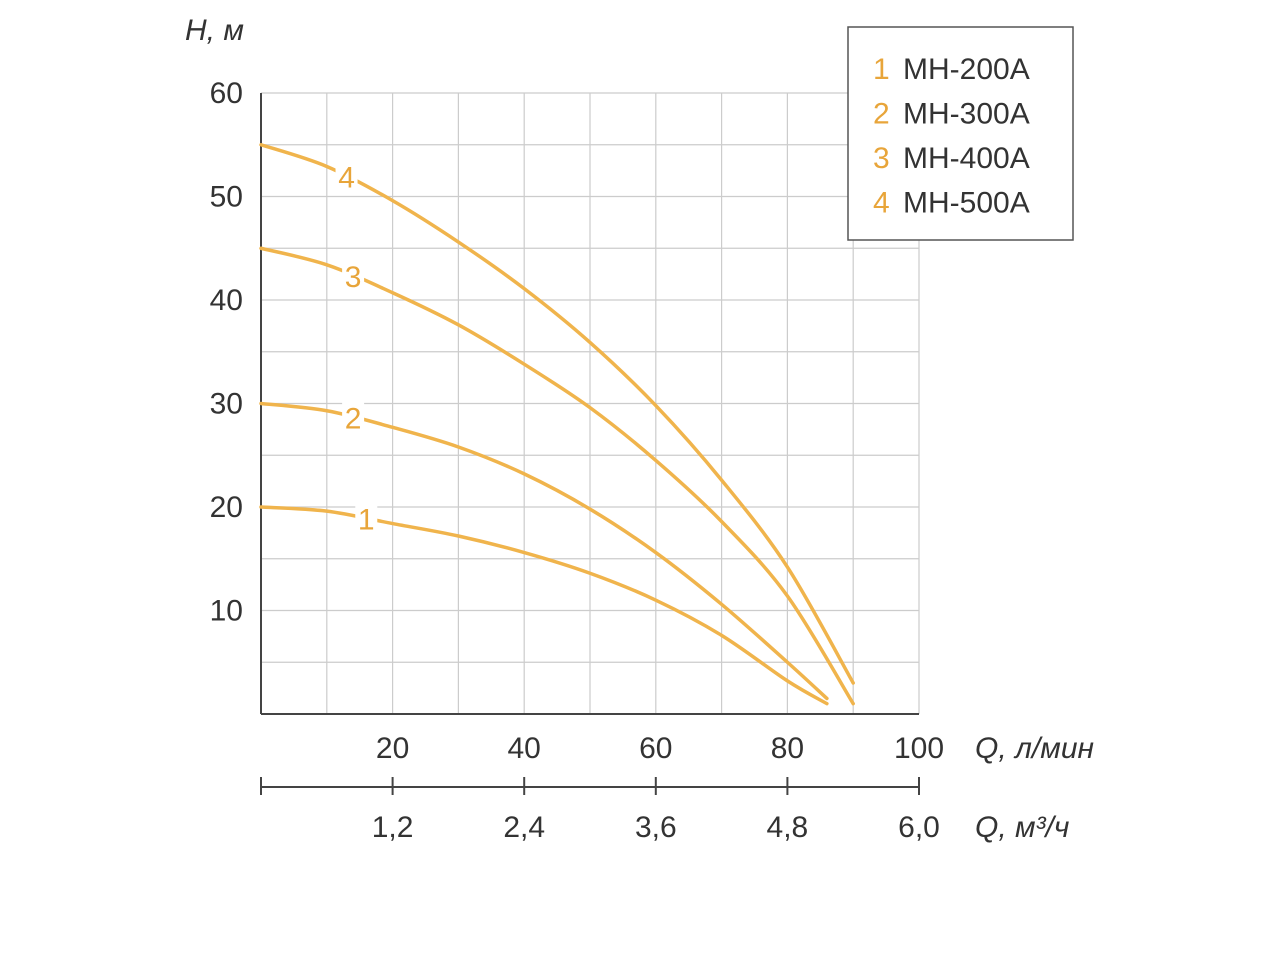 The height and width of the screenshot is (979, 1275). I want to click on x2-tick-label: 4,8, so click(788, 827).